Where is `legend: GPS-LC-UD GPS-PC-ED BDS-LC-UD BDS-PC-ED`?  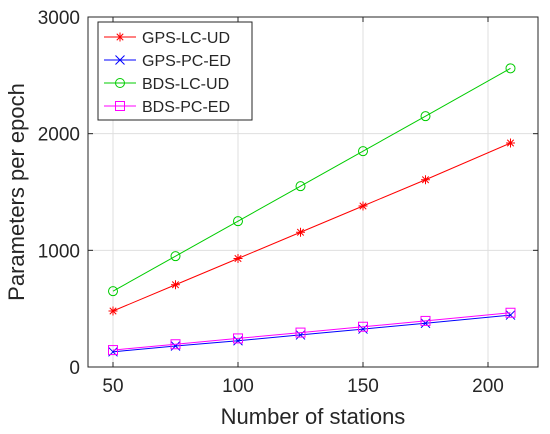 legend: GPS-LC-UD GPS-PC-ED BDS-LC-UD BDS-PC-ED is located at coordinates (175, 71).